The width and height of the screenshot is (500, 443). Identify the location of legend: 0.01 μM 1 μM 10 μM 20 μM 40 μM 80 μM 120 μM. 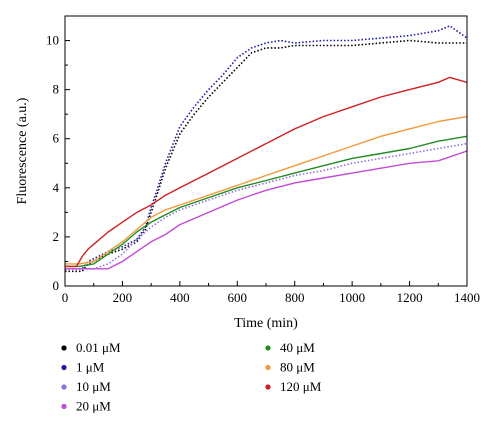
(191, 377).